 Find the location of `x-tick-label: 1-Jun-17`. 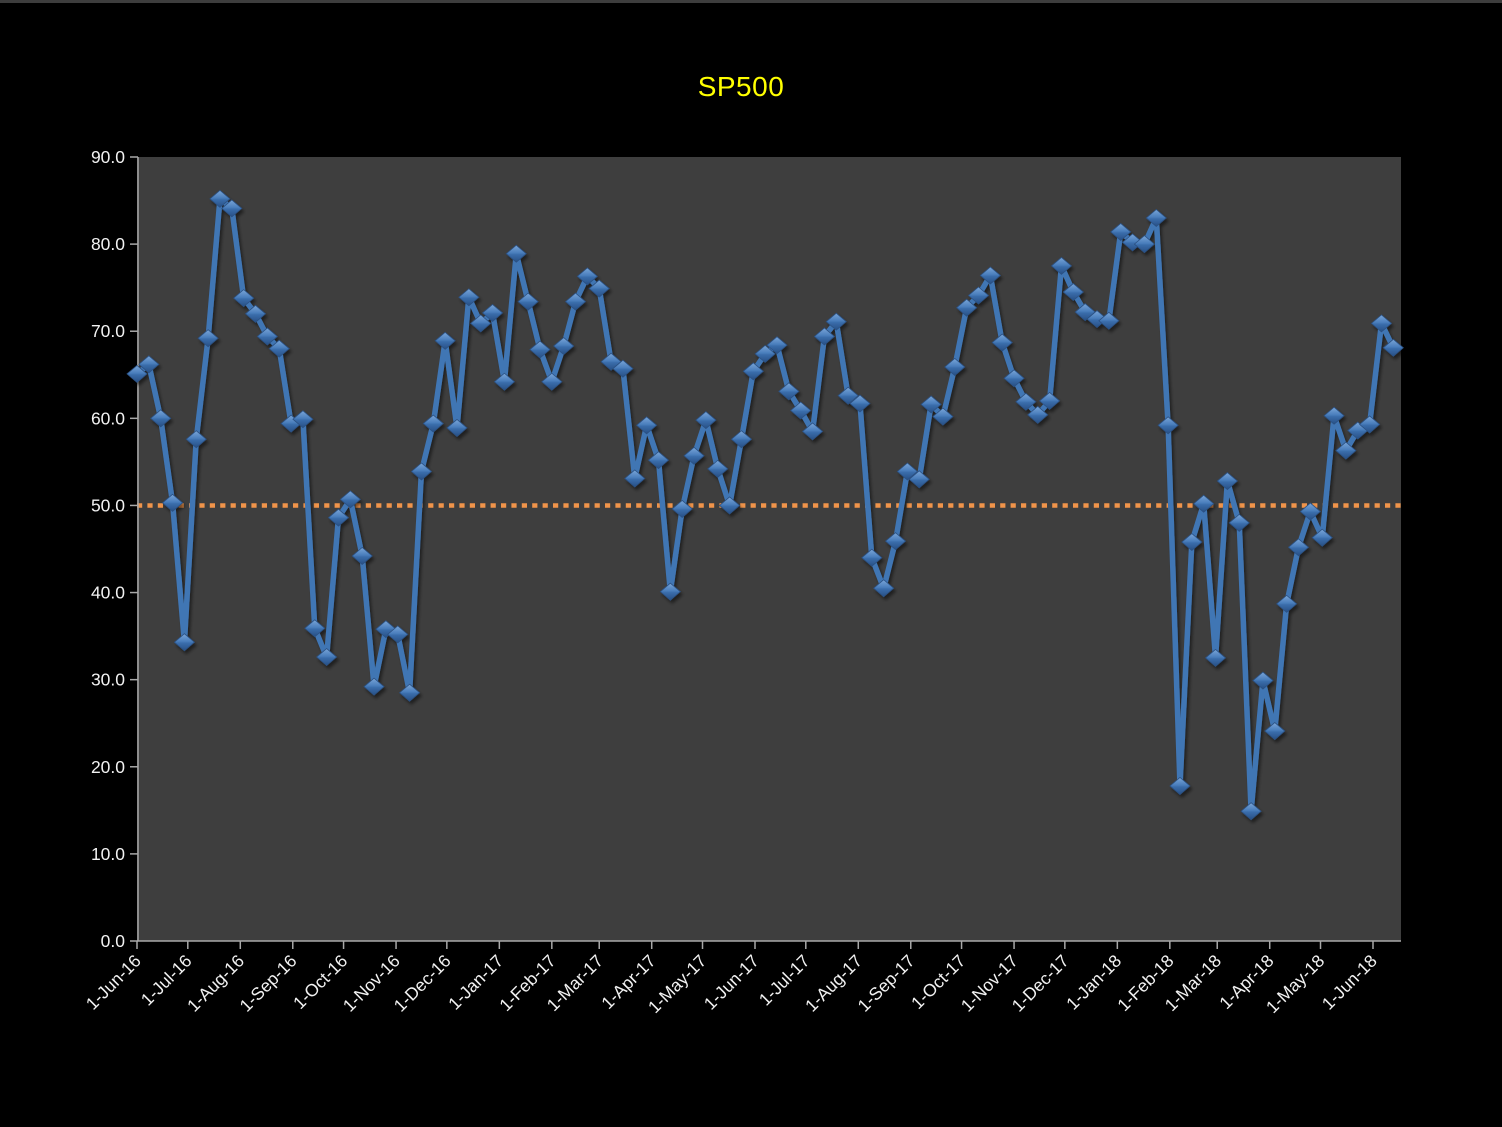

x-tick-label: 1-Jun-17 is located at coordinates (731, 982).